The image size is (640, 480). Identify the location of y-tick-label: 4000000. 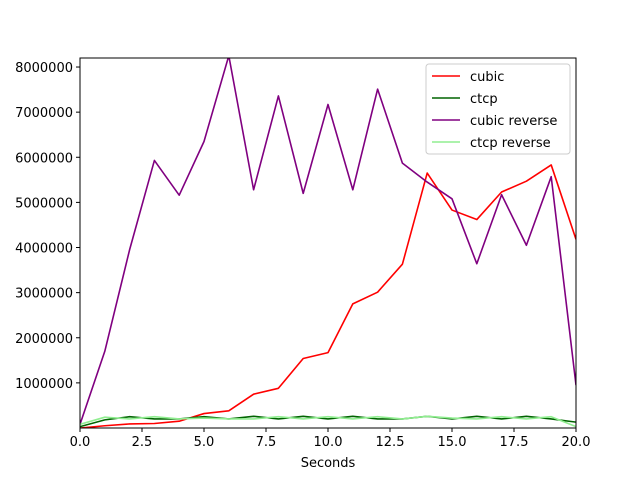
(44, 249).